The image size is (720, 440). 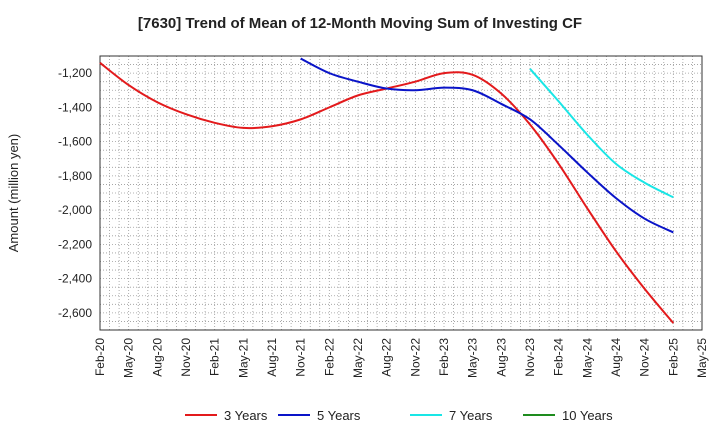 What do you see at coordinates (530, 357) in the screenshot?
I see `x-tick-label: Nov-23` at bounding box center [530, 357].